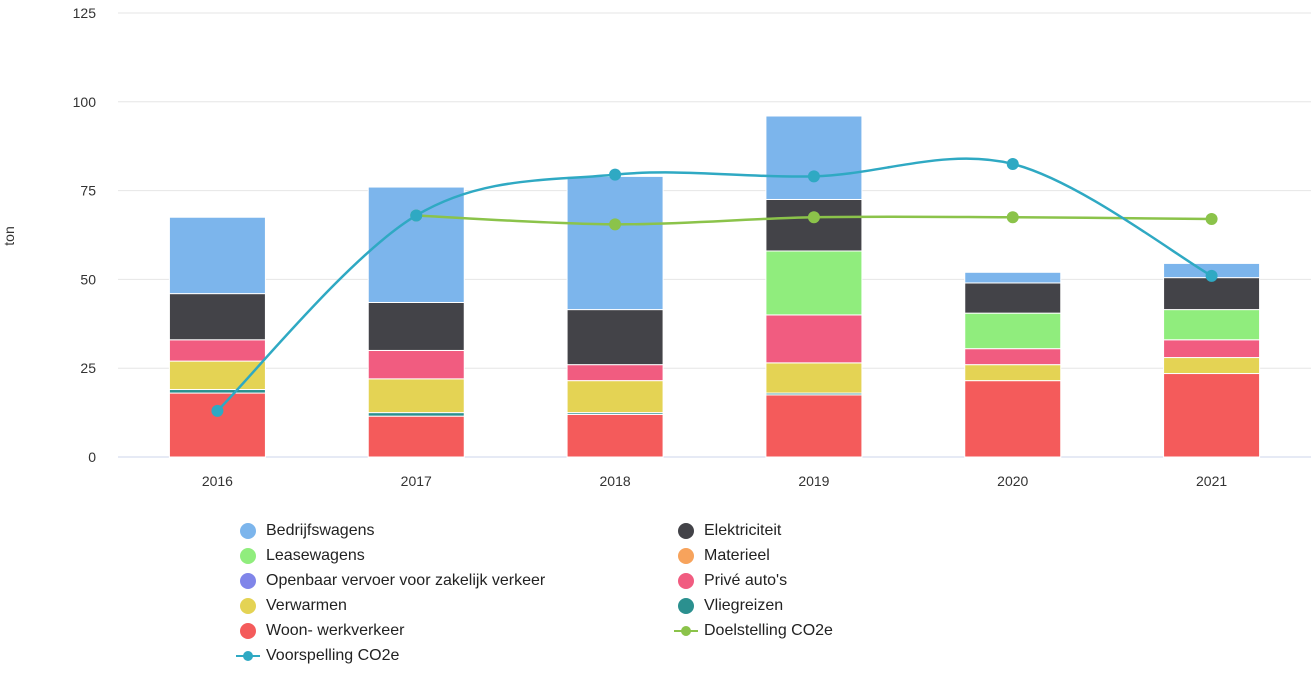  Describe the element at coordinates (335, 630) in the screenshot. I see `legend-label: Woon- werkverkeer` at that location.